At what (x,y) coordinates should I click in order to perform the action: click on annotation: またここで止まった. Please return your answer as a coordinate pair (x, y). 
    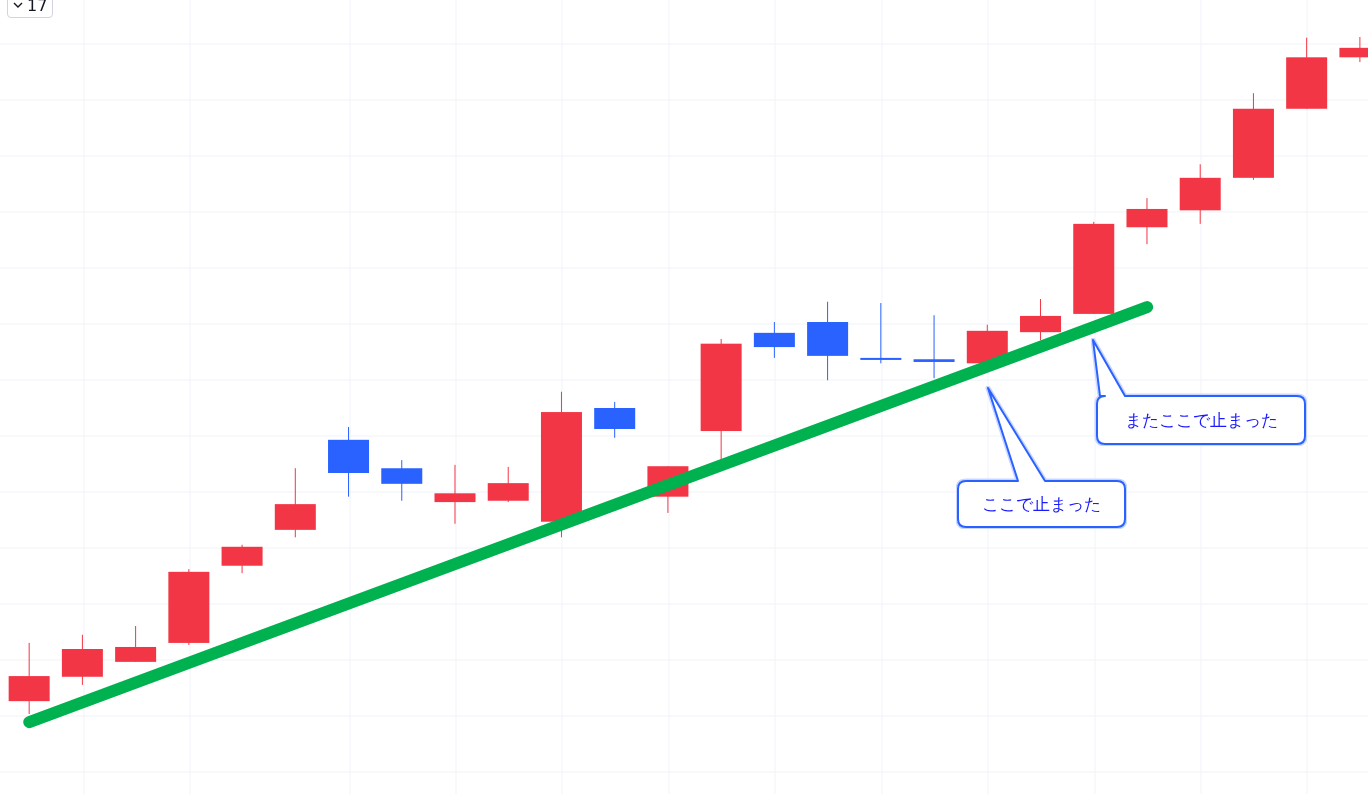
    Looking at the image, I should click on (1201, 420).